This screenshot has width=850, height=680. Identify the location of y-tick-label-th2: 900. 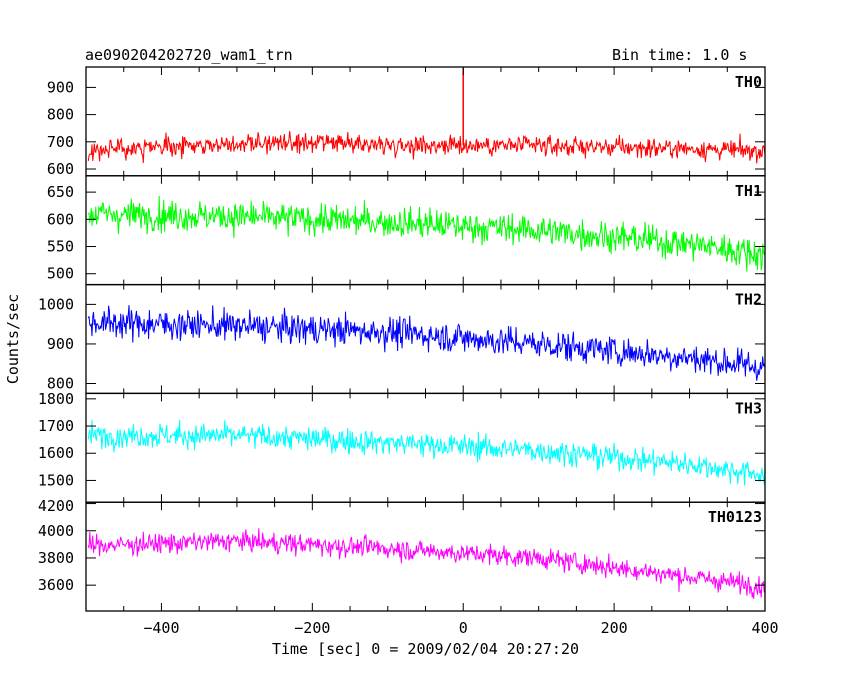
(60, 344).